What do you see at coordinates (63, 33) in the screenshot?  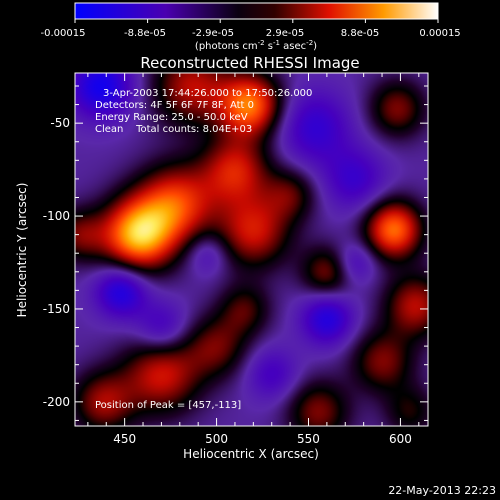 I see `colorbar-label-0: -0.00015` at bounding box center [63, 33].